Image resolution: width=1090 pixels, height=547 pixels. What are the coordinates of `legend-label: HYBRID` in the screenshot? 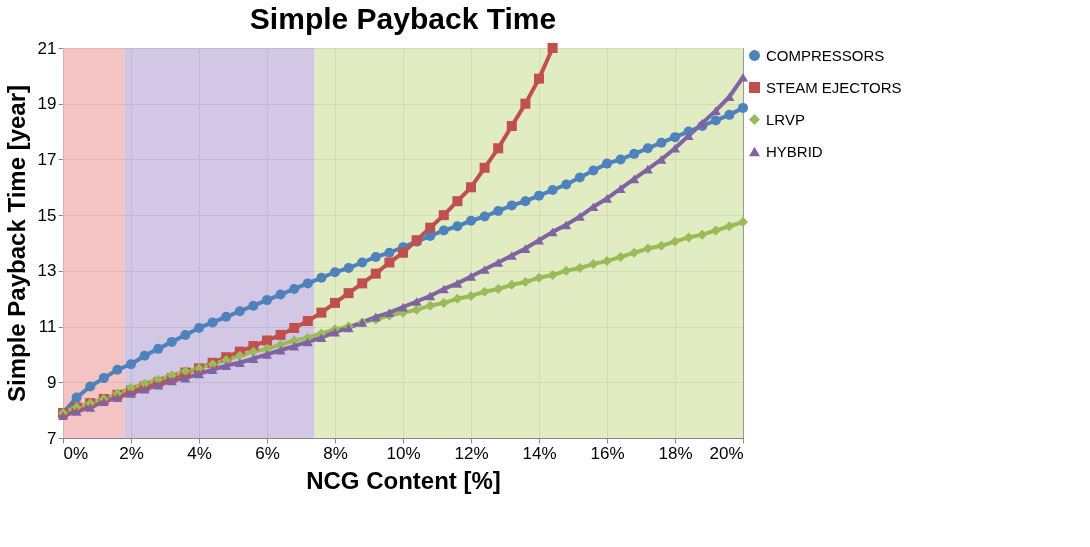 It's located at (794, 151).